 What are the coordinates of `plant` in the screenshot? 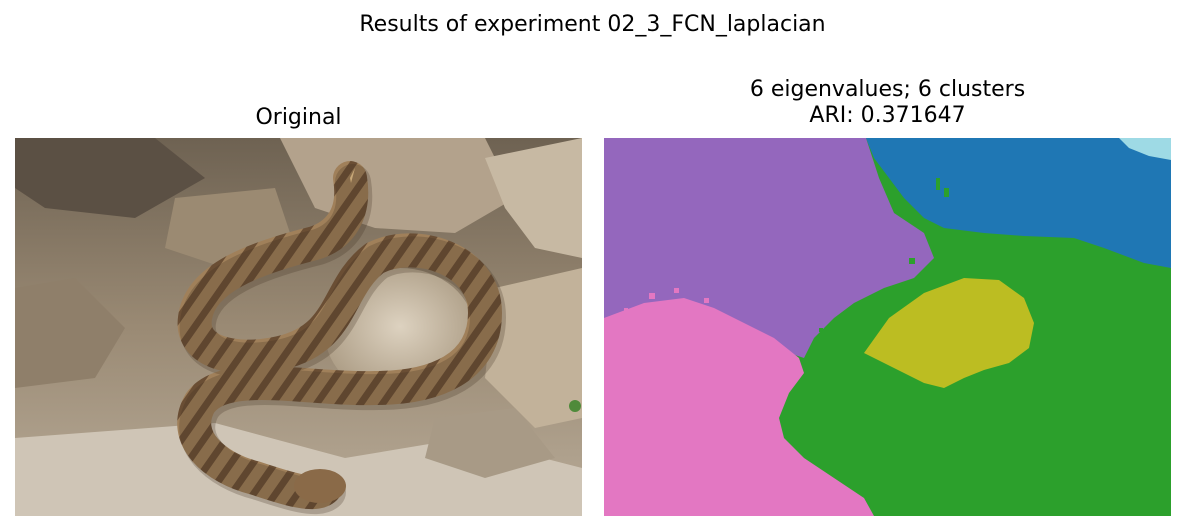 It's located at (575, 406).